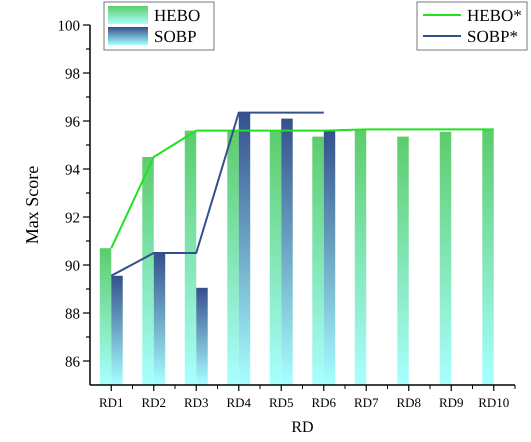 Image resolution: width=531 pixels, height=442 pixels. Describe the element at coordinates (451, 402) in the screenshot. I see `x-tick-label: RD9` at that location.